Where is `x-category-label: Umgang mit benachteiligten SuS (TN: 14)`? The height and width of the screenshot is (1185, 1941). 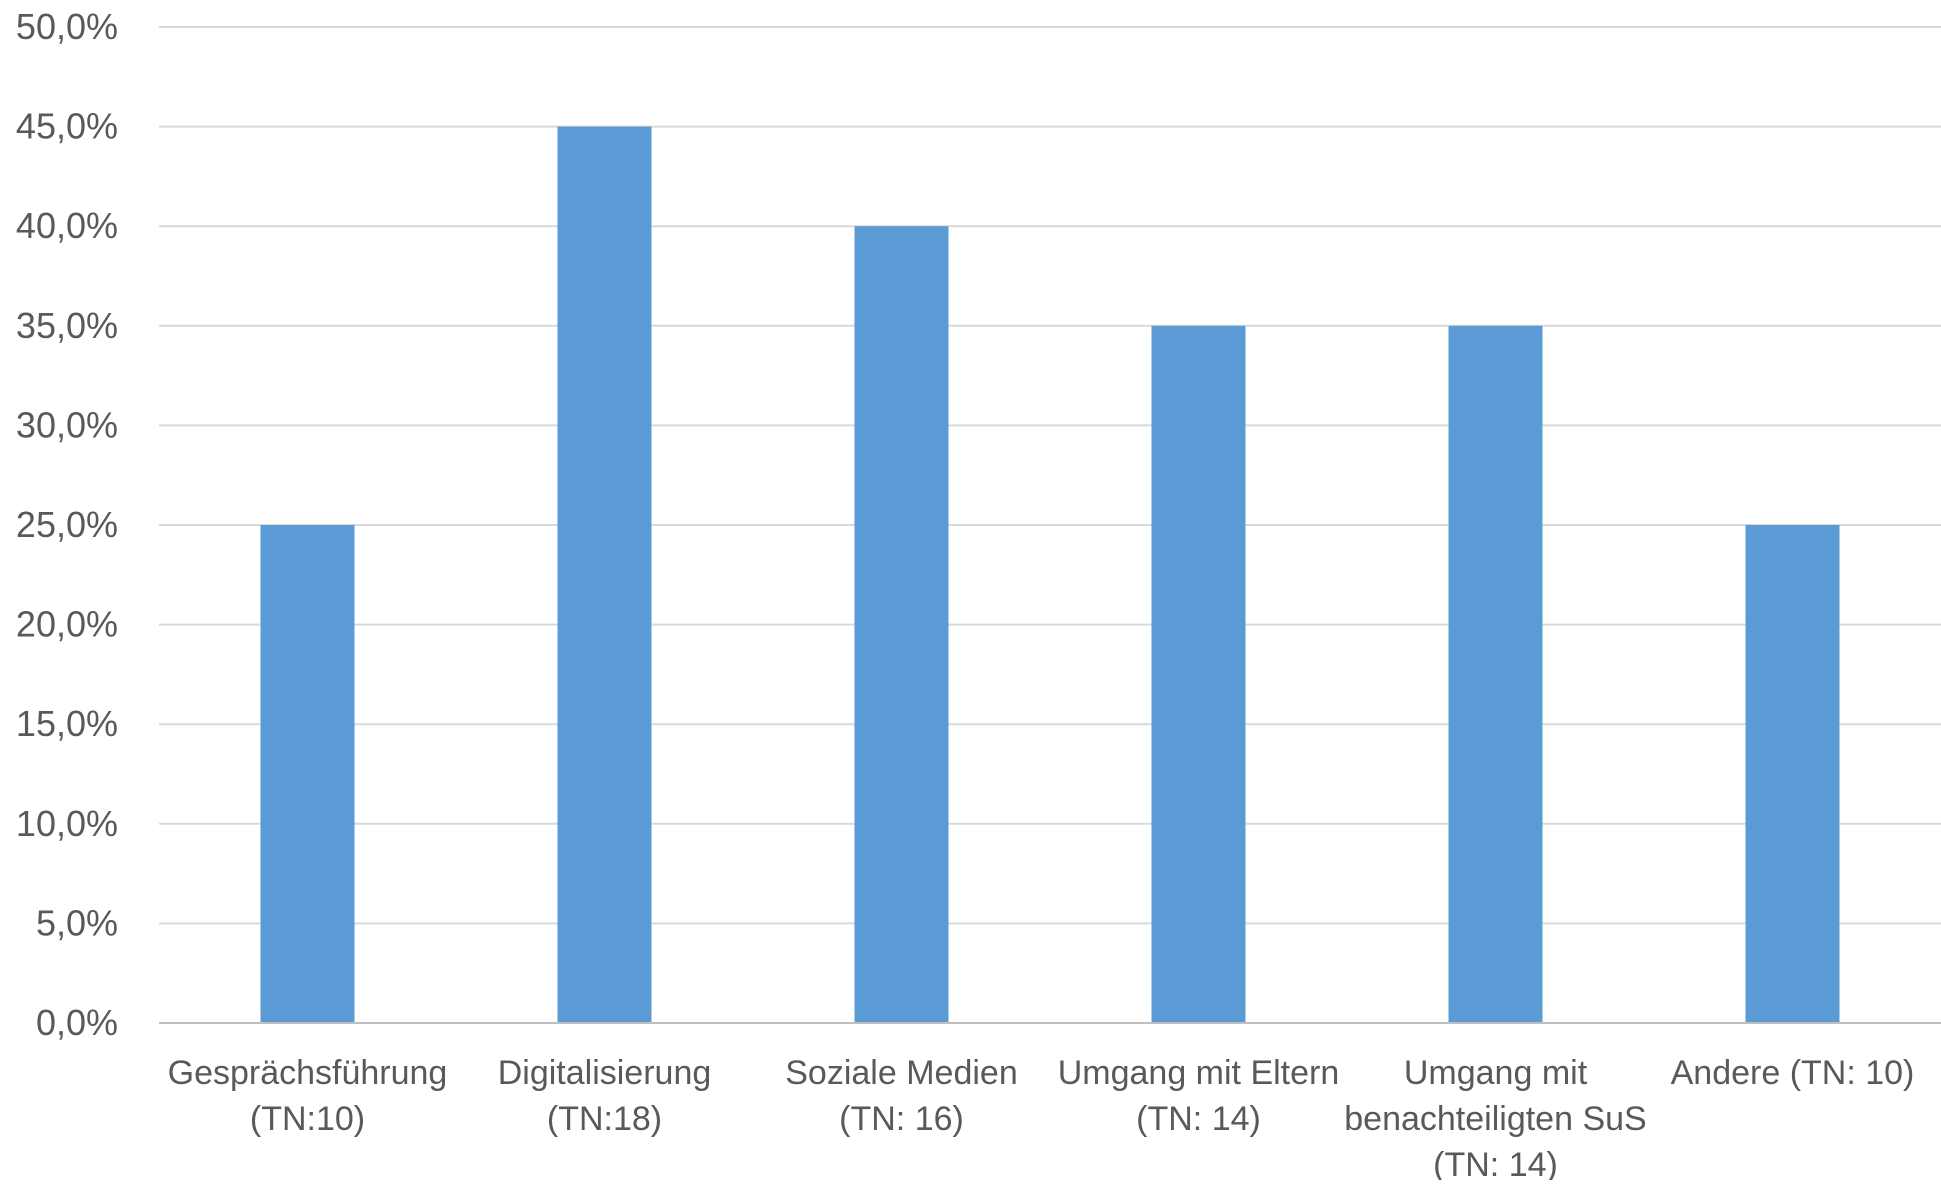 x-category-label: Umgang mit benachteiligten SuS (TN: 14) is located at coordinates (1495, 1117).